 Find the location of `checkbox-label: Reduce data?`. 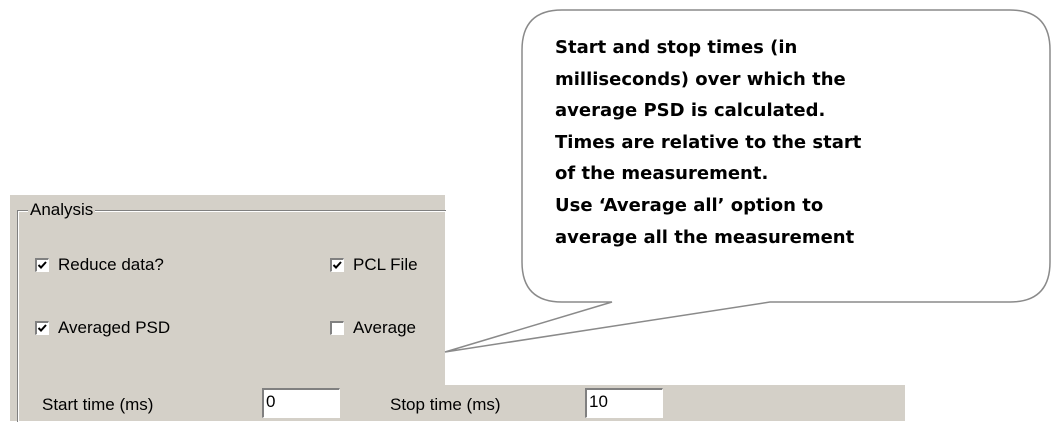

checkbox-label: Reduce data? is located at coordinates (111, 264).